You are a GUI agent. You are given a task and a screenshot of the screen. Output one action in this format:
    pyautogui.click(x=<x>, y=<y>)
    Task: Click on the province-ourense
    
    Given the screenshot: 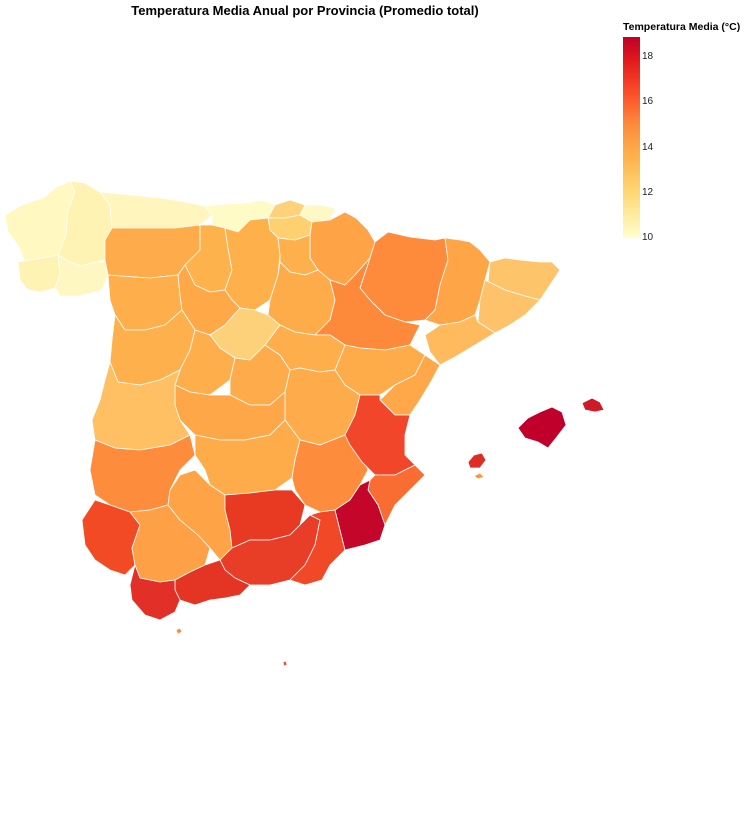 What is the action you would take?
    pyautogui.click(x=81, y=275)
    